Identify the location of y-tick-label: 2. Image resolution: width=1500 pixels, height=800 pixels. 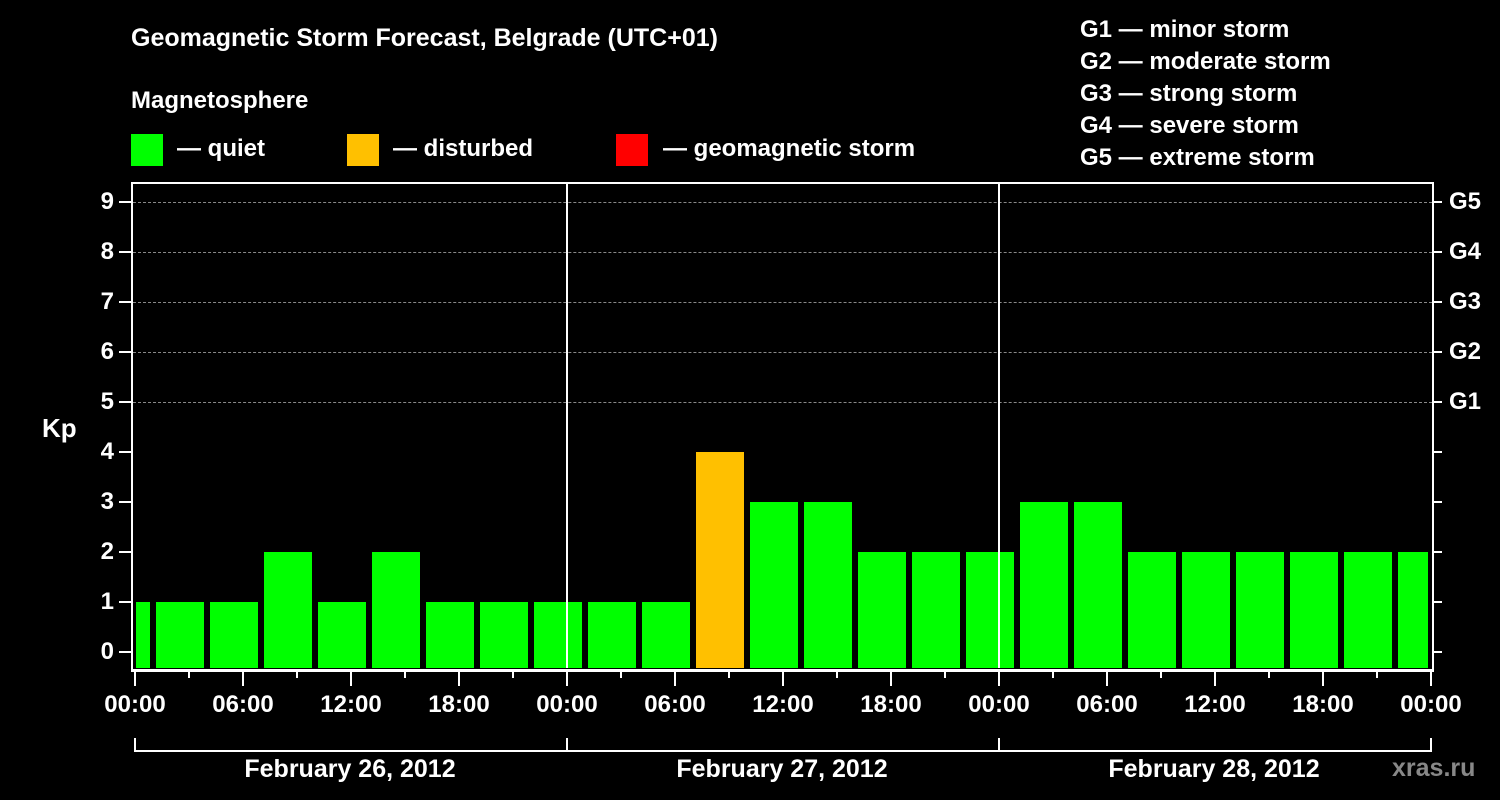
(107, 551).